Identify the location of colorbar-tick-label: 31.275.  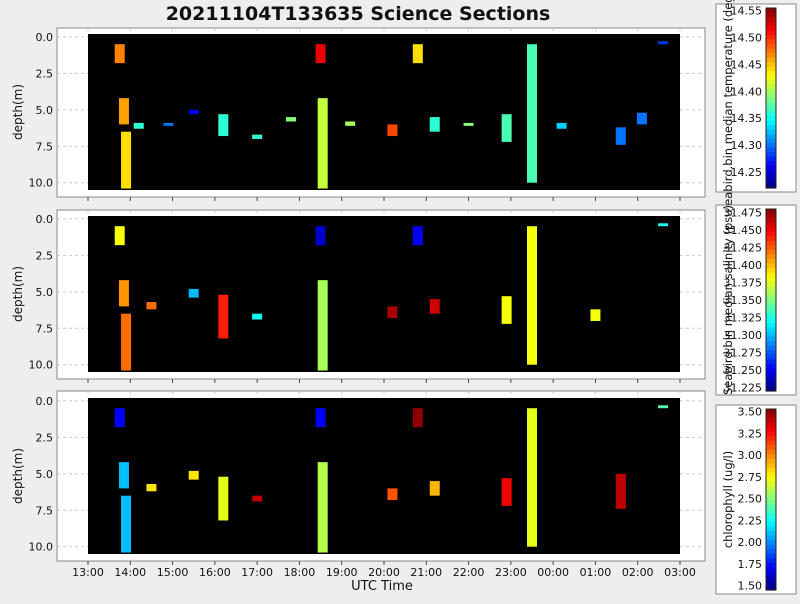
(743, 353).